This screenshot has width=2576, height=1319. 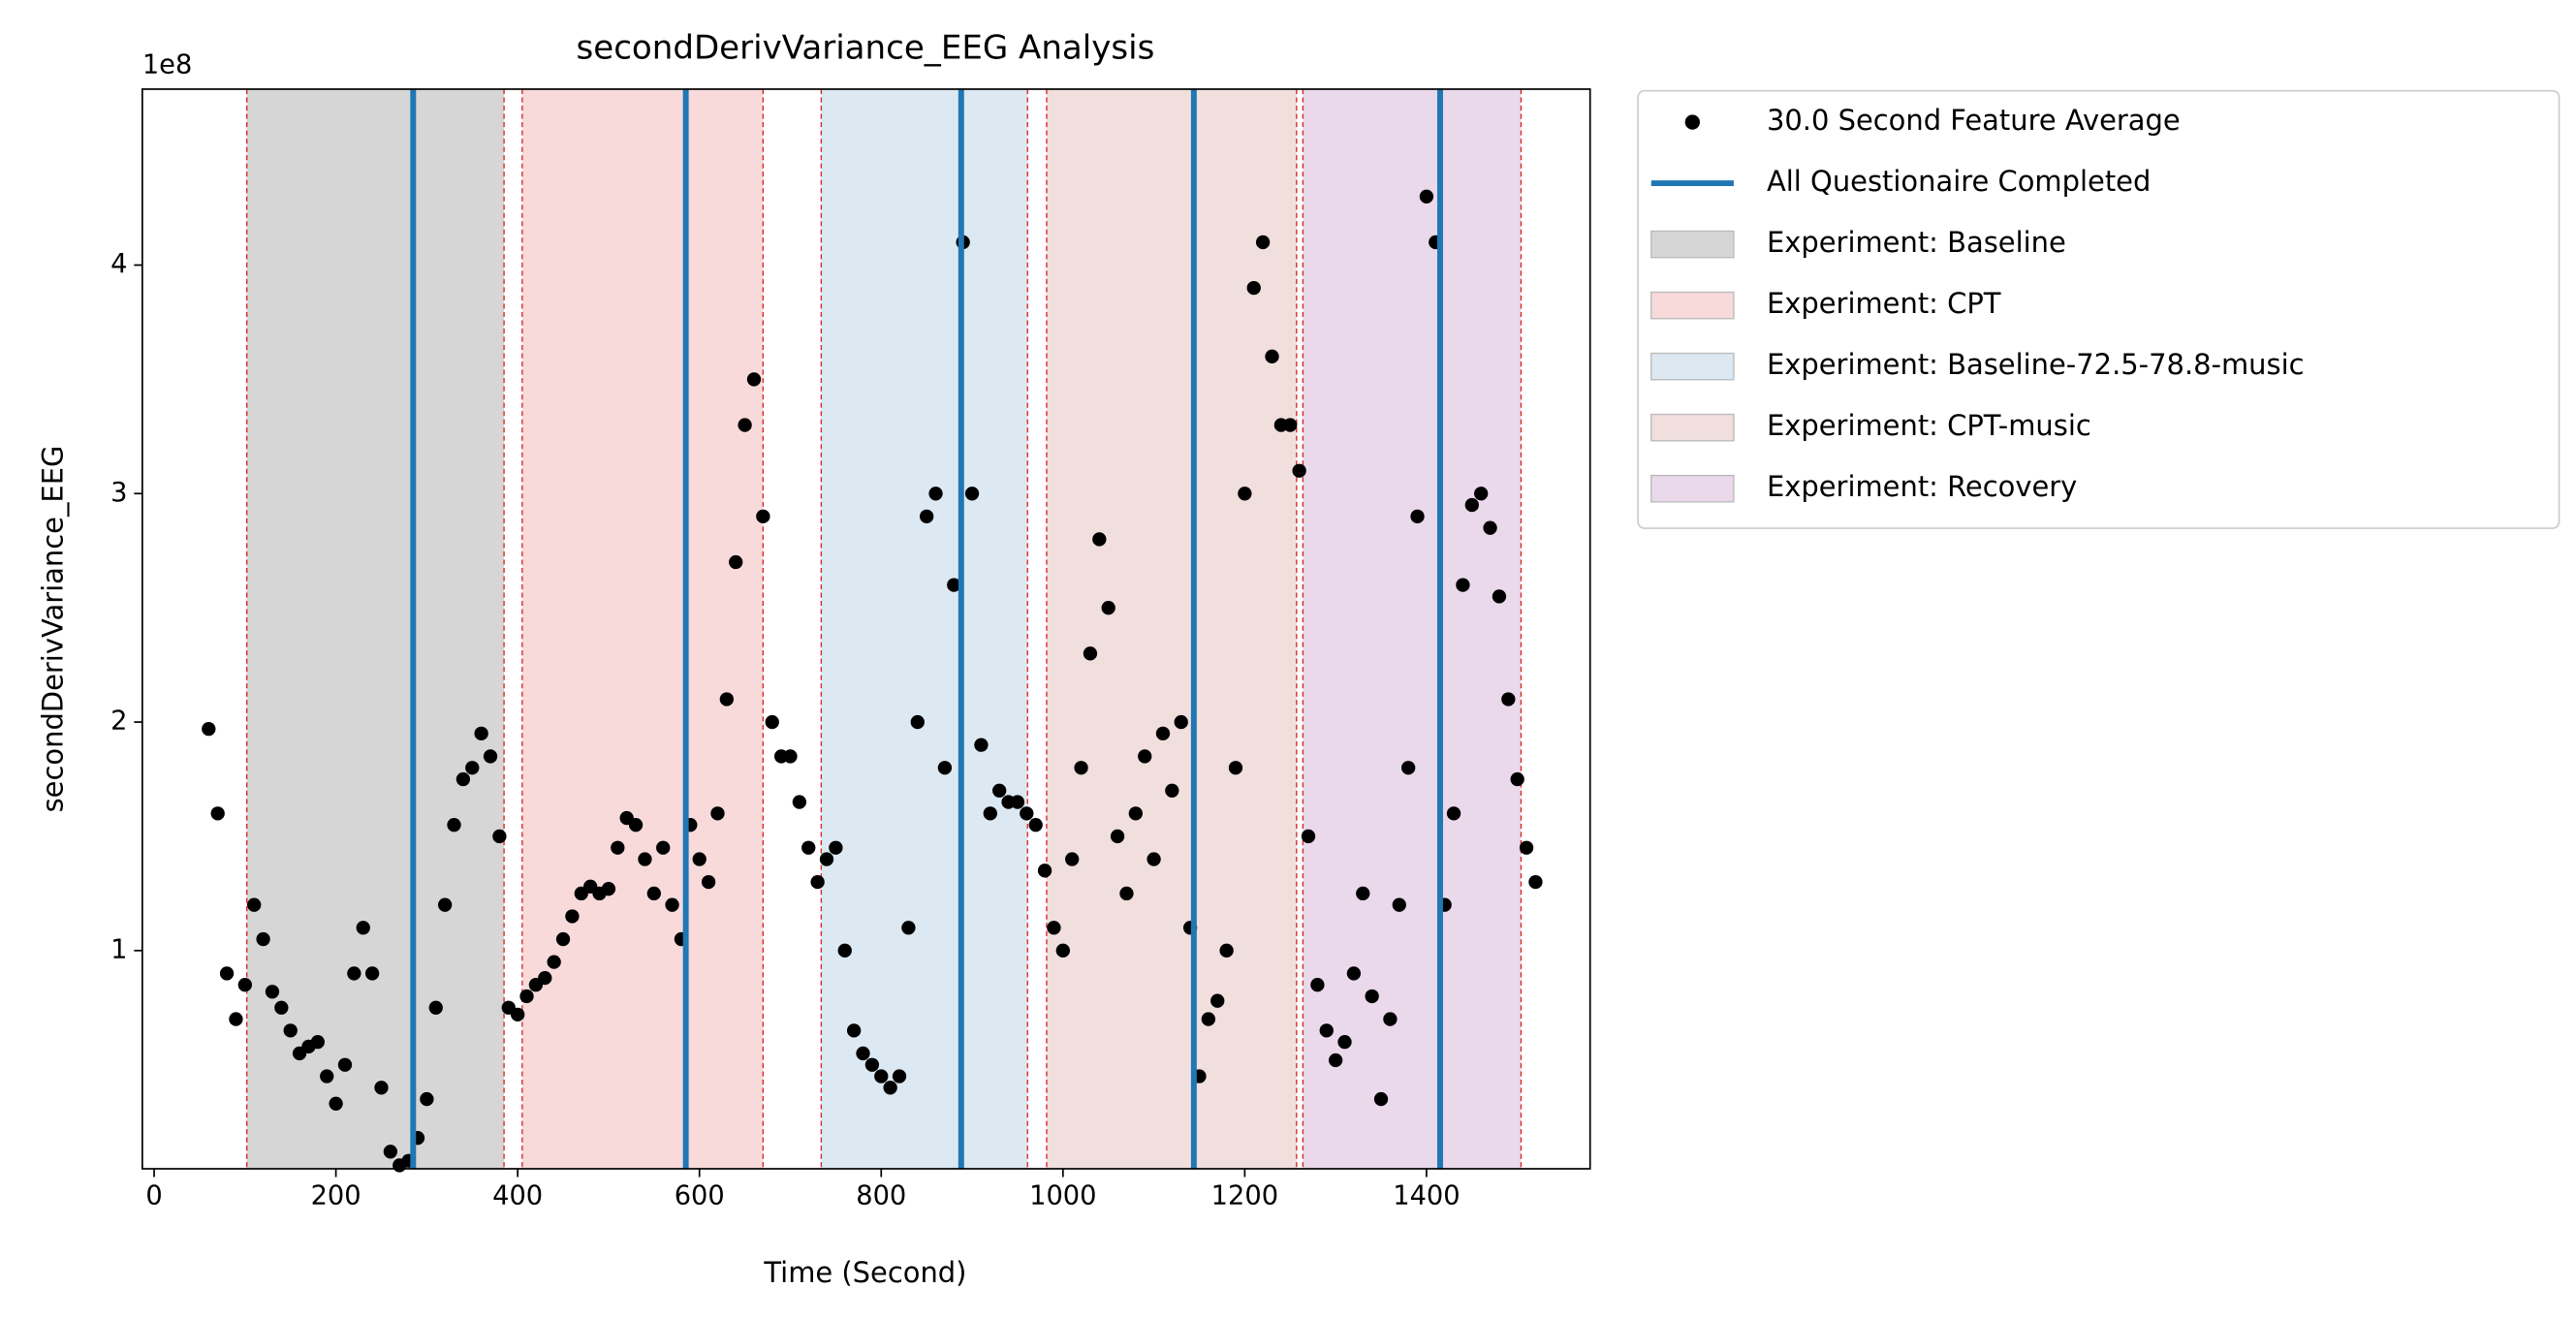 I want to click on x-tick-label: 1200, so click(x=1244, y=1195).